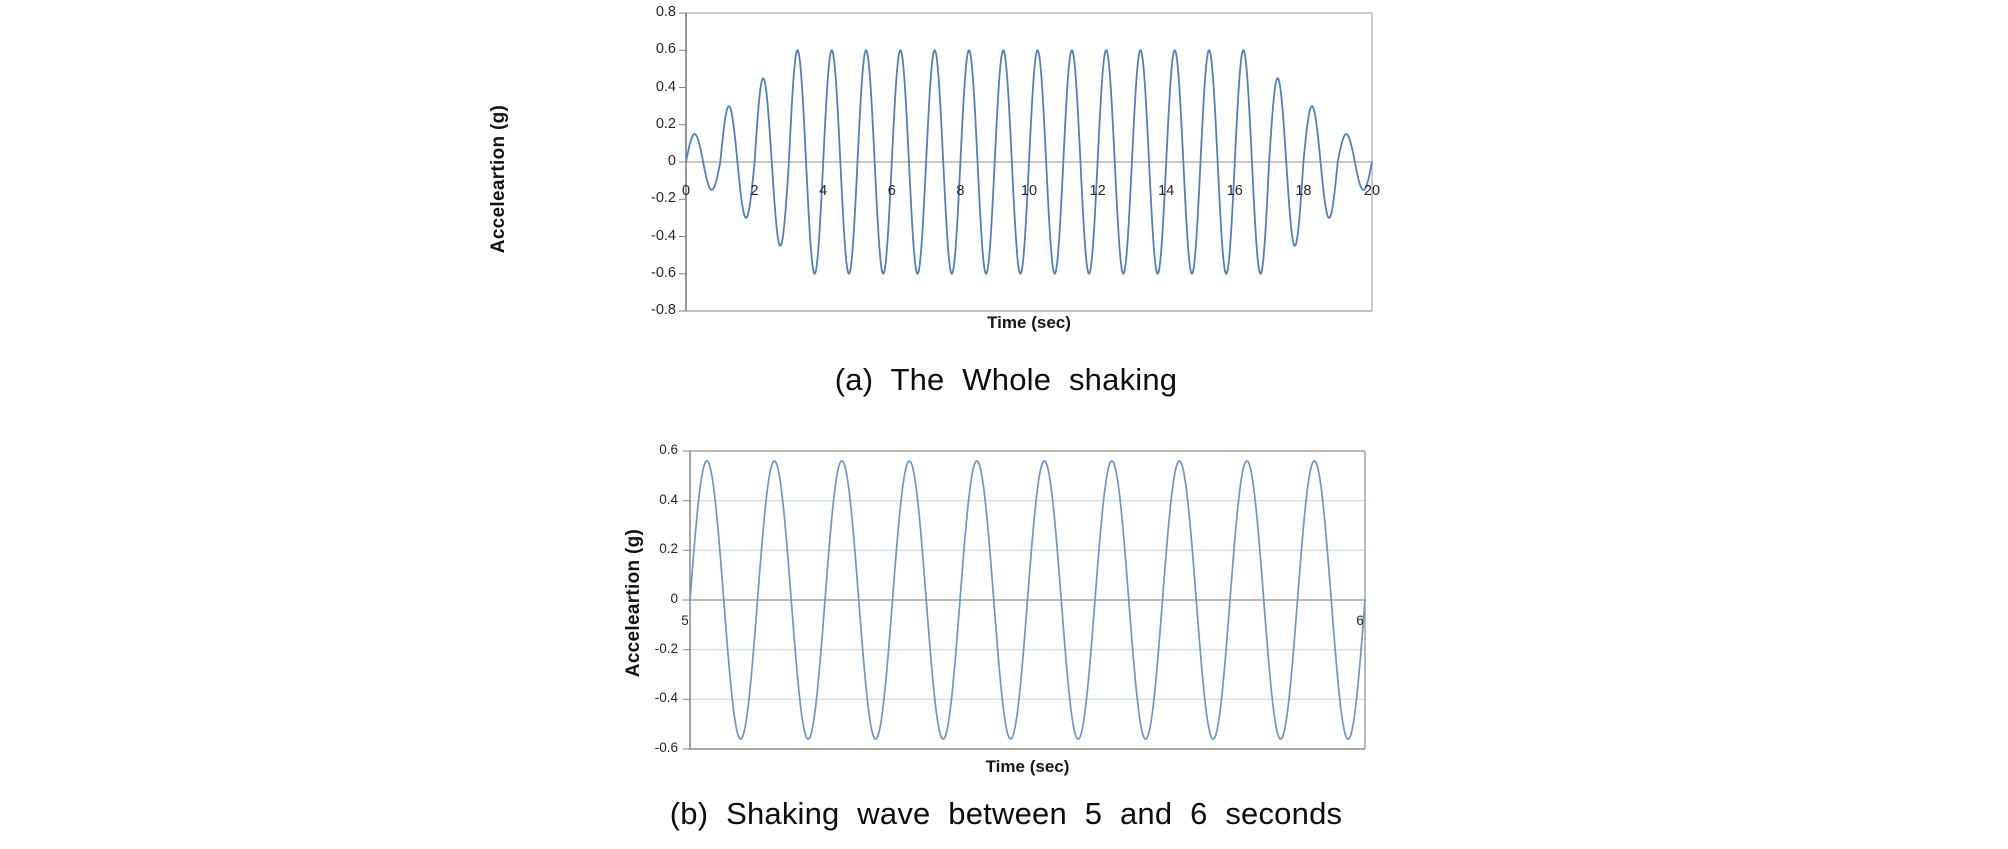 Image resolution: width=2008 pixels, height=849 pixels. Describe the element at coordinates (754, 191) in the screenshot. I see `x-tick-label: 2` at that location.